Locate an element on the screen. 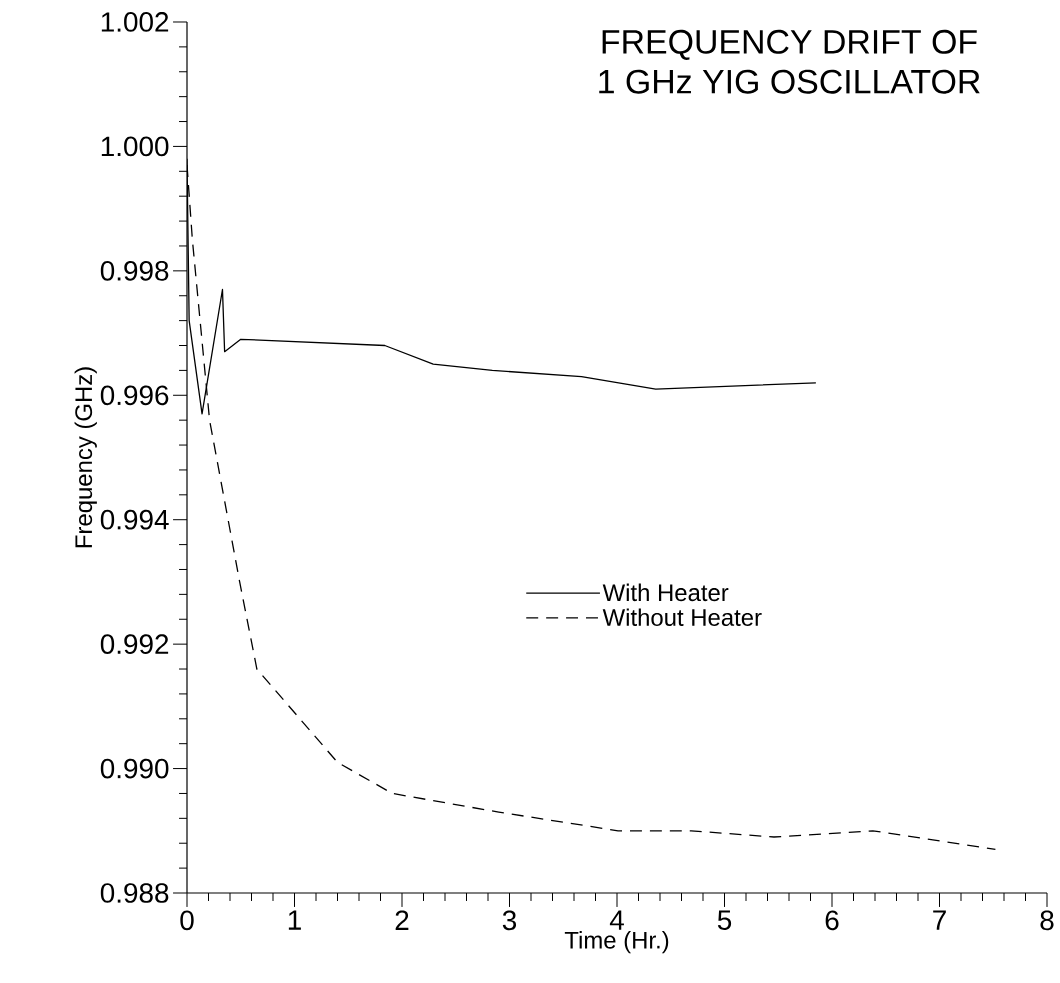 The image size is (1060, 983). y-tick-label: 0.988 is located at coordinates (134, 893).